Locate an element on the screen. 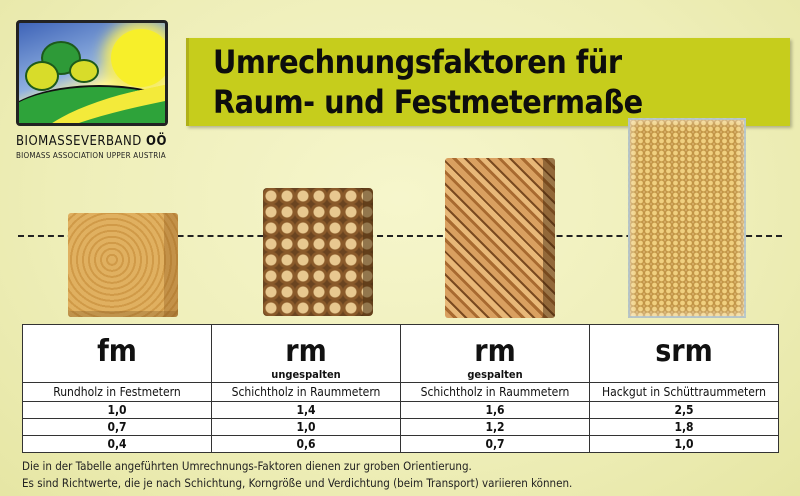  sun-graphic is located at coordinates (138, 58).